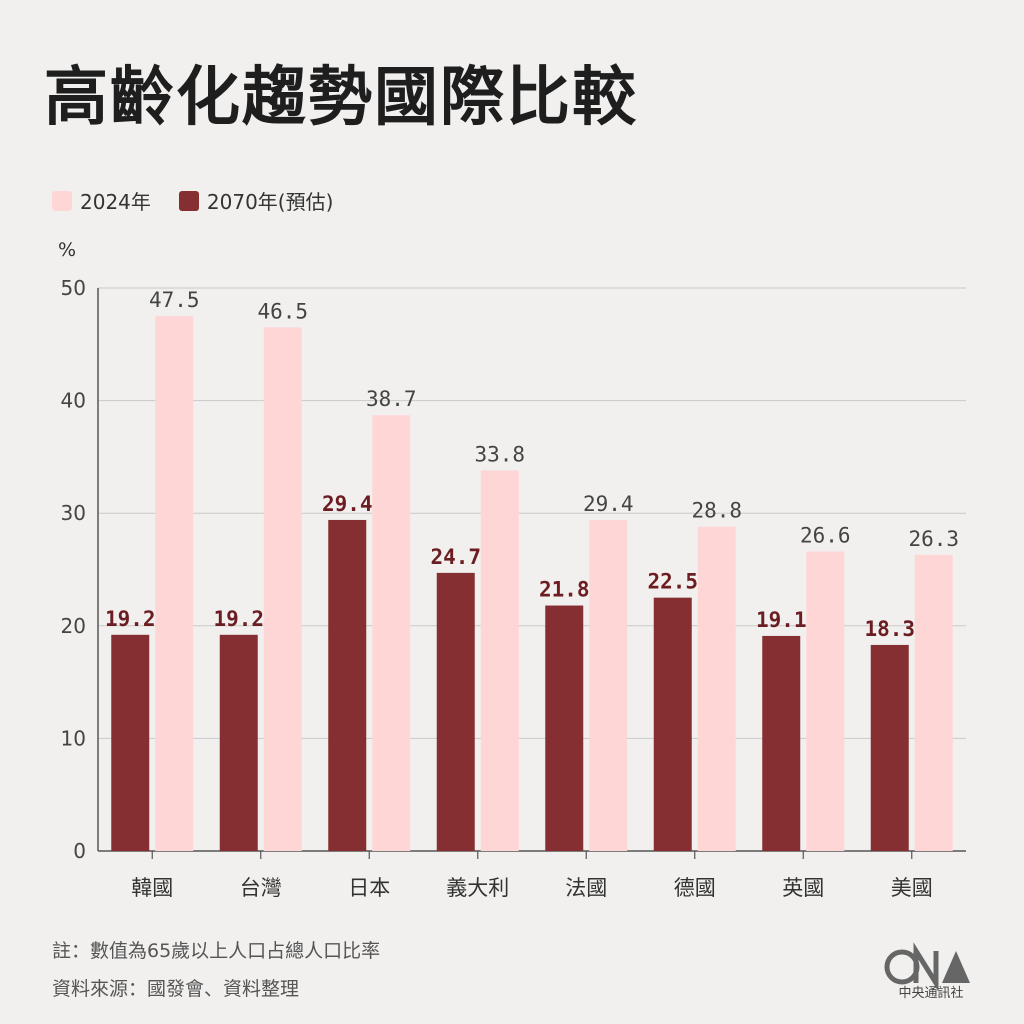  Describe the element at coordinates (889, 629) in the screenshot. I see `data-label-2070: 18.3` at that location.